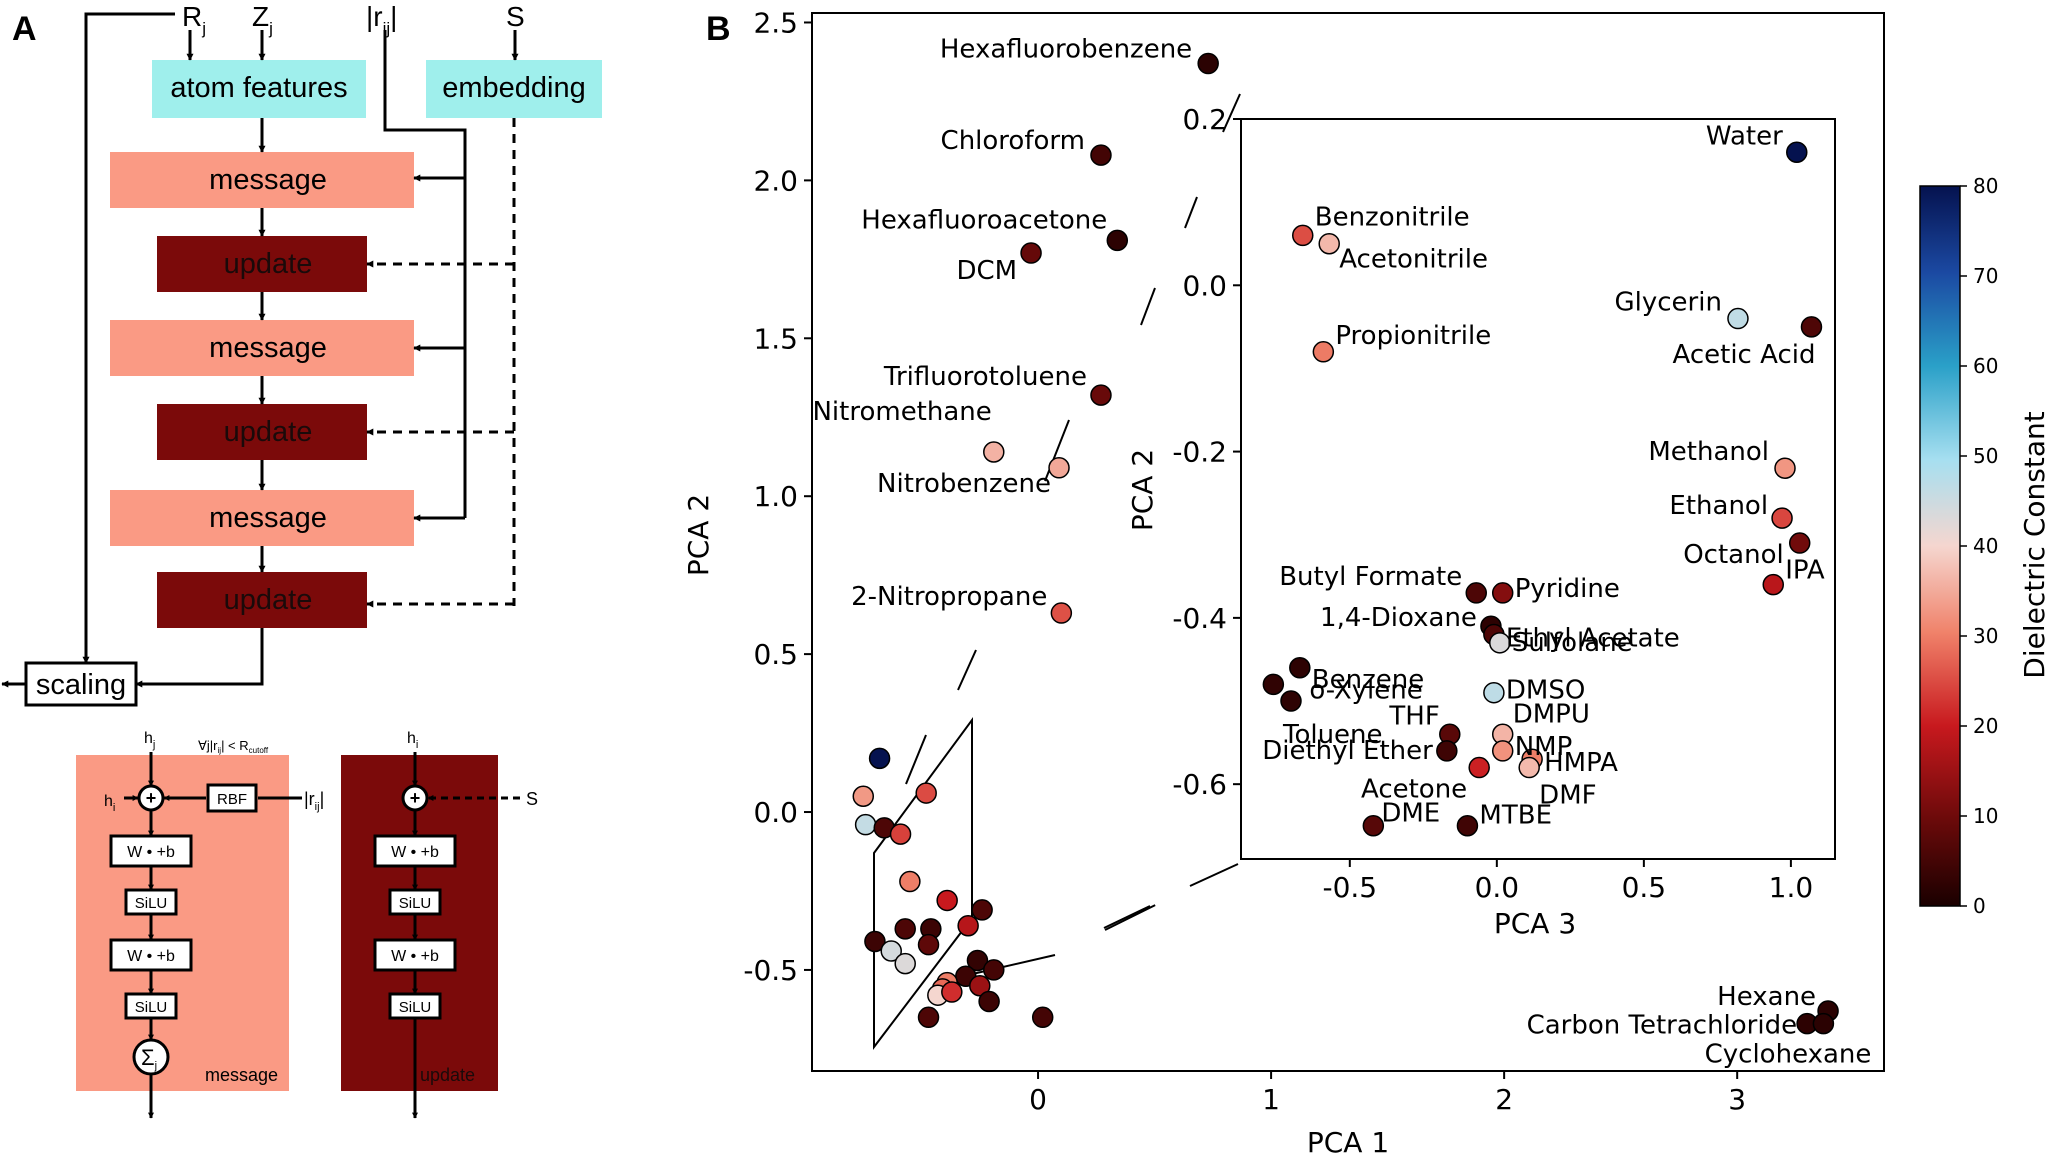 This screenshot has width=2048, height=1155. Describe the element at coordinates (1985, 456) in the screenshot. I see `colorbar-tick-label: 50` at that location.